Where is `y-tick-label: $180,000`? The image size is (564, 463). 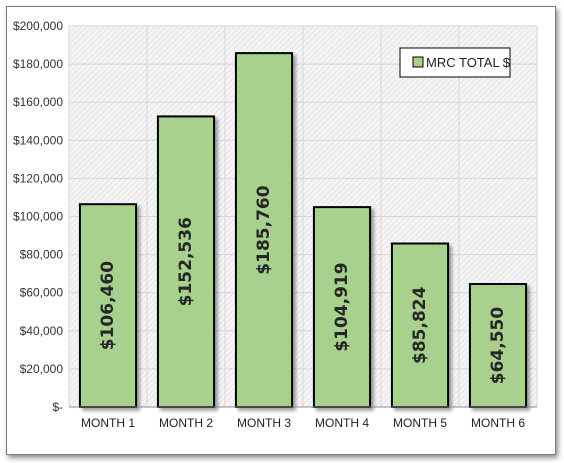
y-tick-label: $180,000 is located at coordinates (38, 64).